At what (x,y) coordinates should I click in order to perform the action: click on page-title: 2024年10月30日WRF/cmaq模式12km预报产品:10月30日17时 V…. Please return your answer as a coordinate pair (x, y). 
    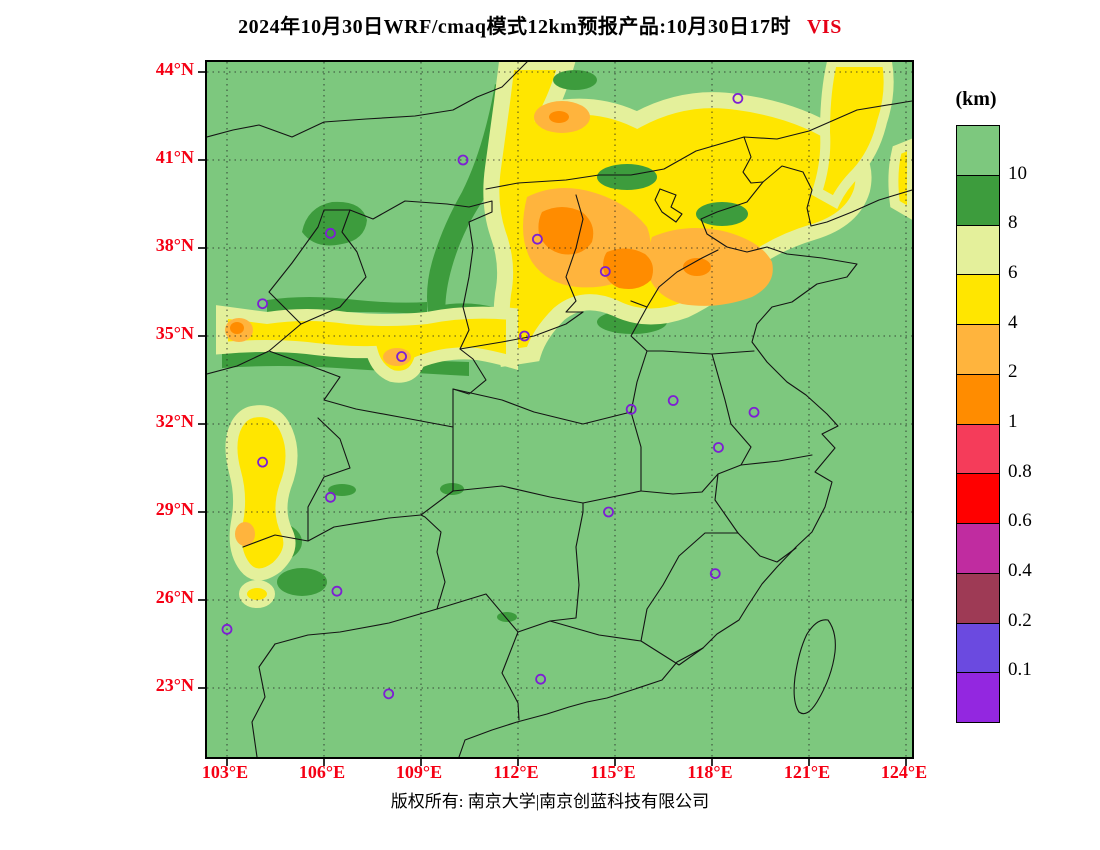
    Looking at the image, I should click on (540, 24).